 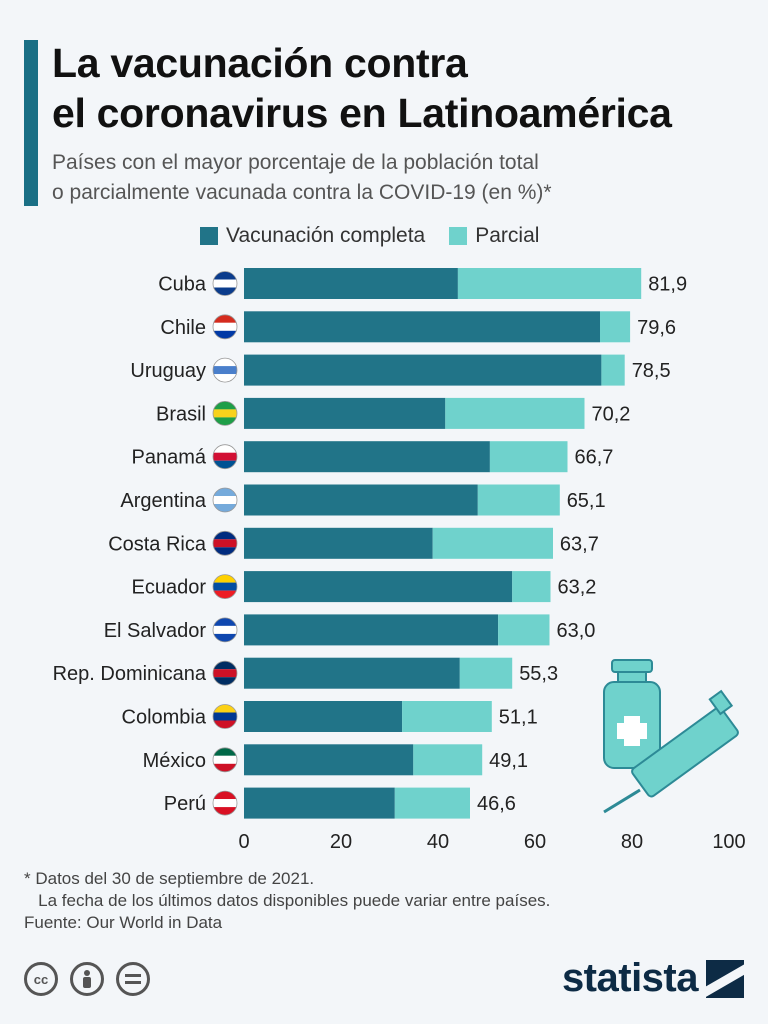 I want to click on flag-brasil-icon-bottom, so click(x=225, y=421).